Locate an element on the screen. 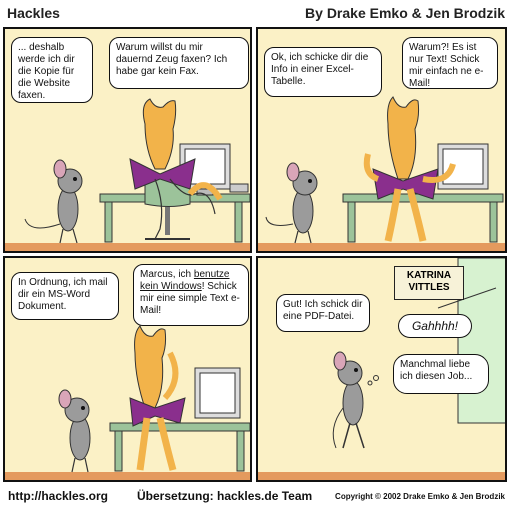 This screenshot has width=511, height=507. cat-bubble-underlined: benutze kein Windows is located at coordinates (185, 280).